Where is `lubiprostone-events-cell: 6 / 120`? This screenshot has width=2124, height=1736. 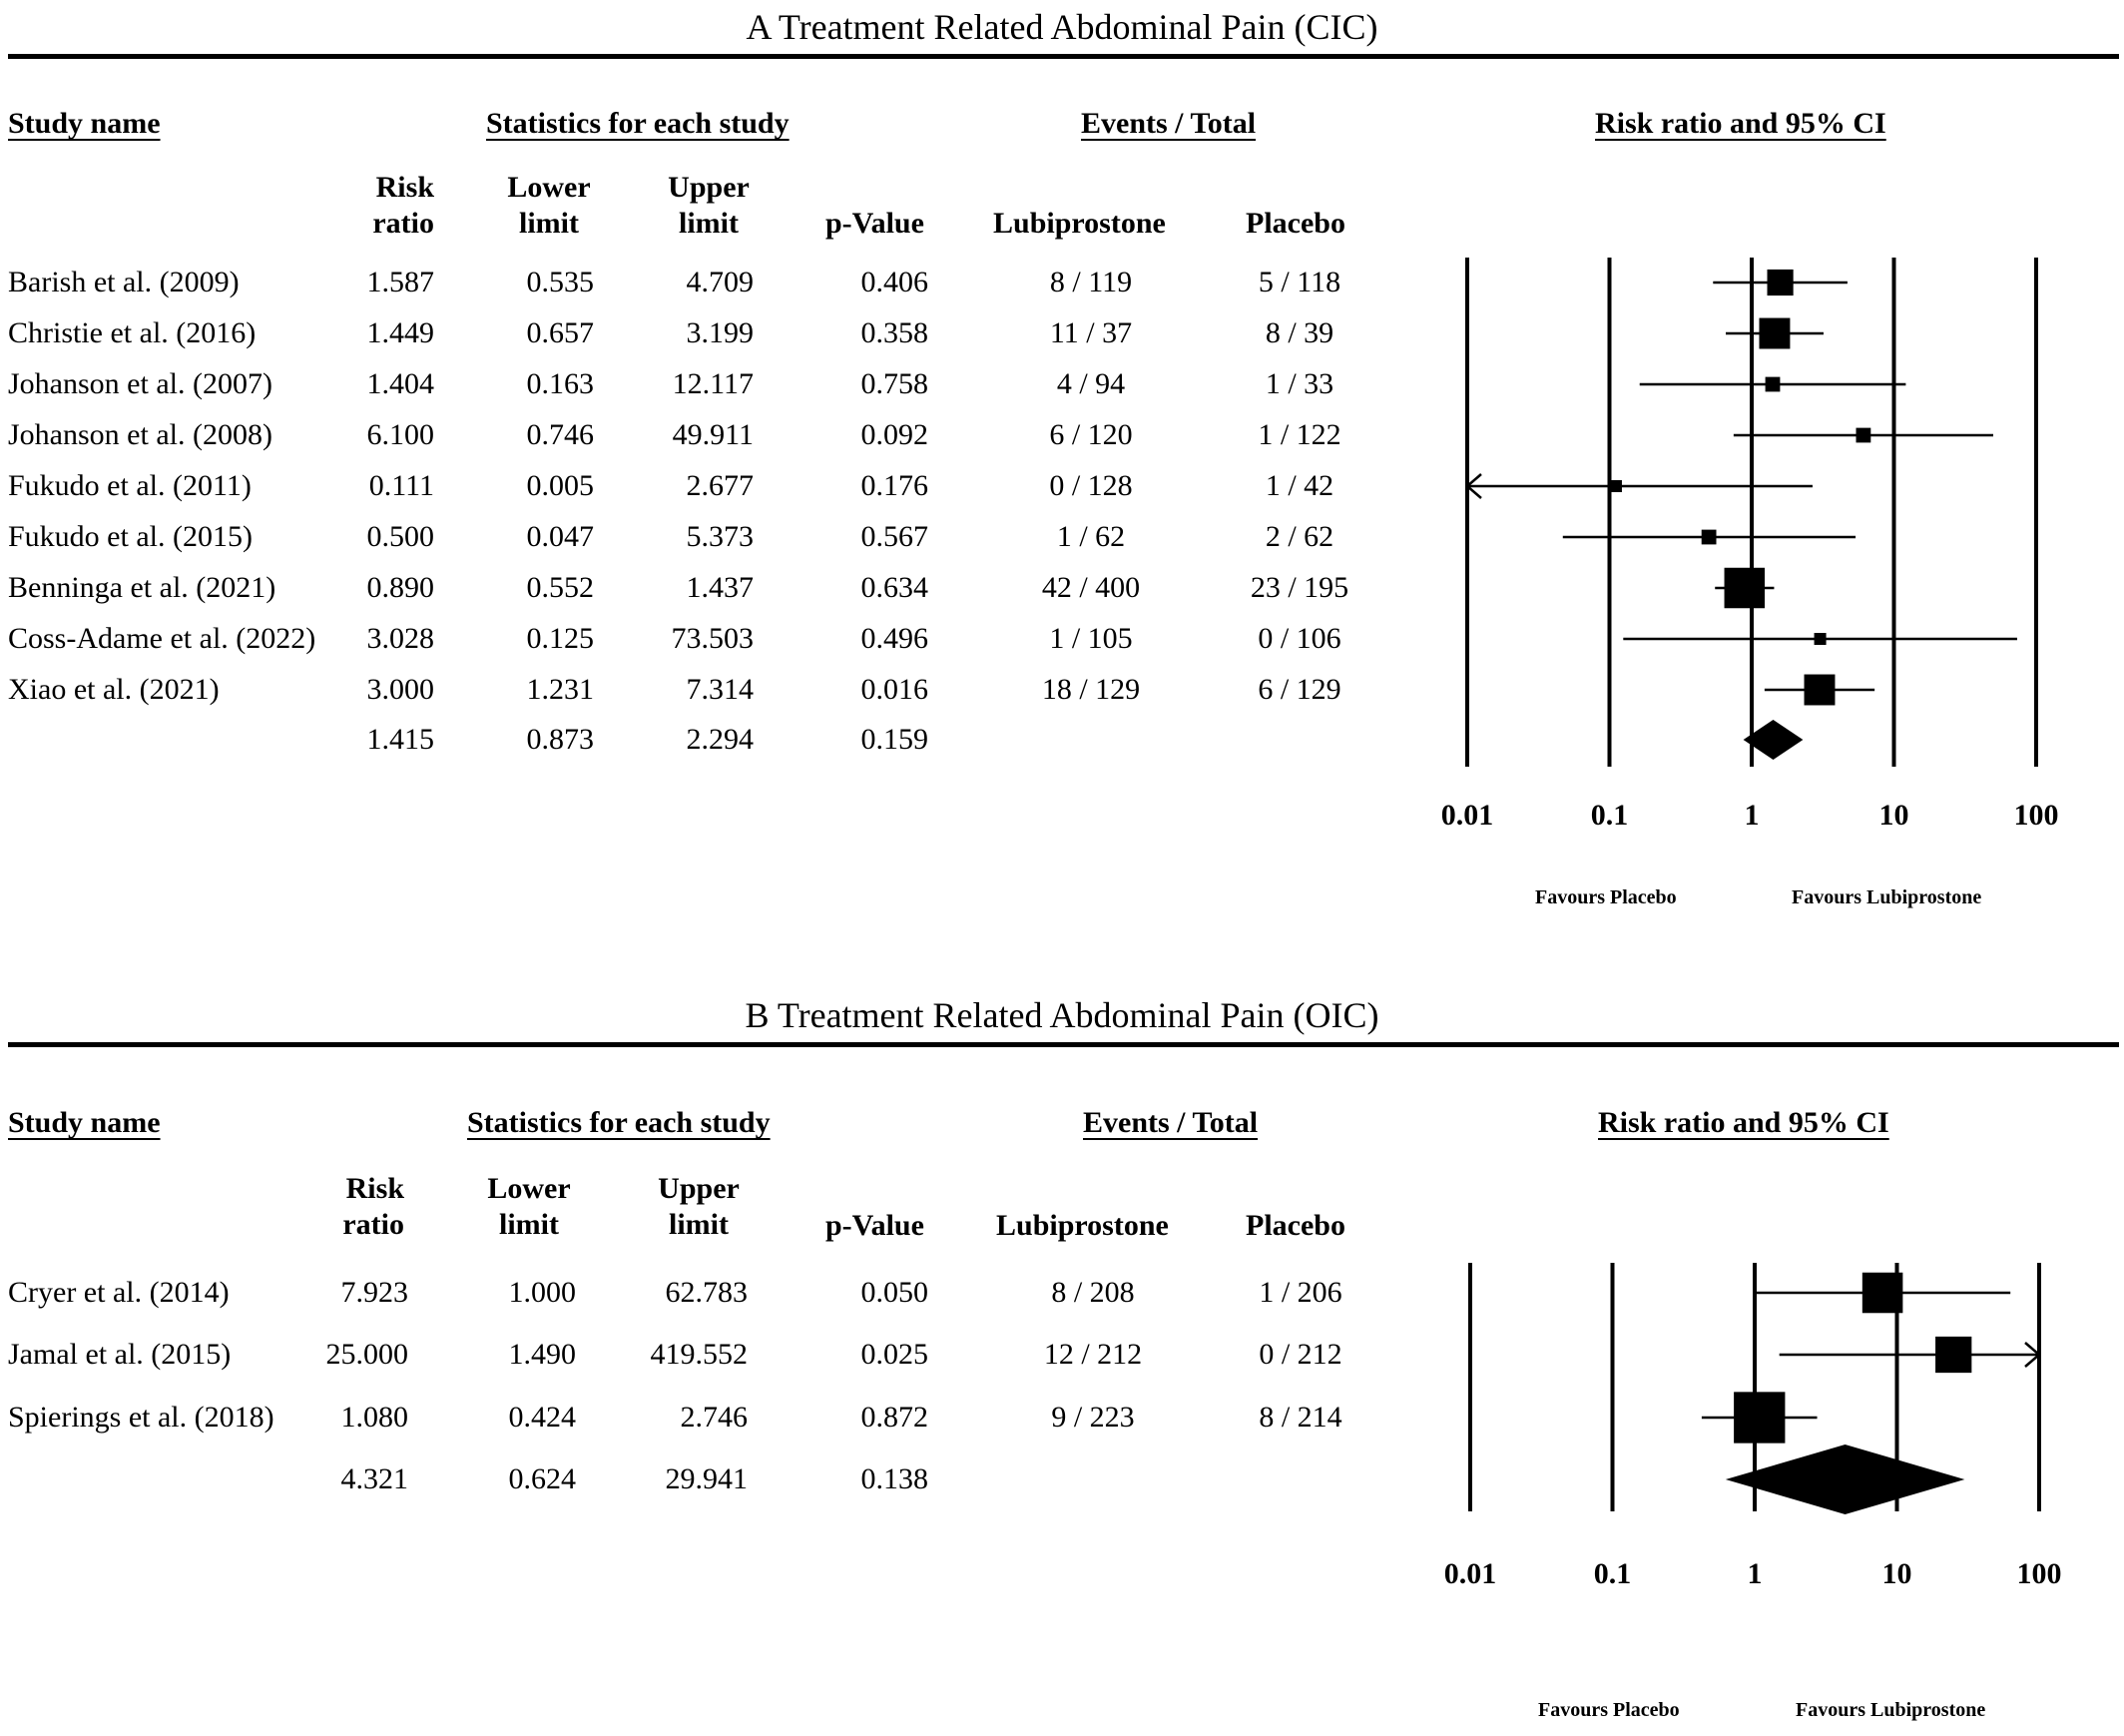 lubiprostone-events-cell: 6 / 120 is located at coordinates (1091, 434).